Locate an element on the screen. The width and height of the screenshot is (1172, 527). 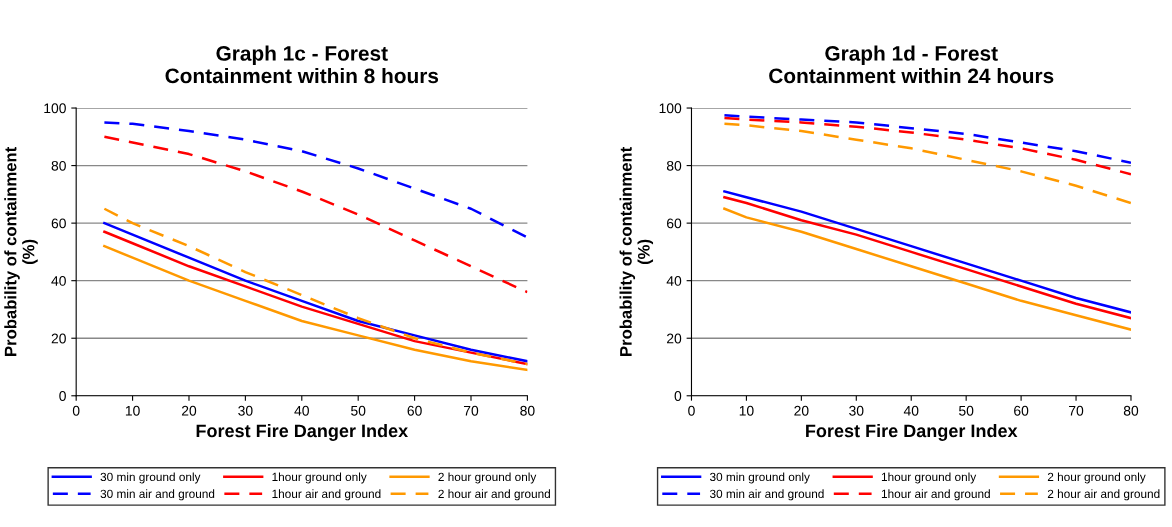
chart-title: Graph 1c - Forest Containment within 8 hours is located at coordinates (302, 64).